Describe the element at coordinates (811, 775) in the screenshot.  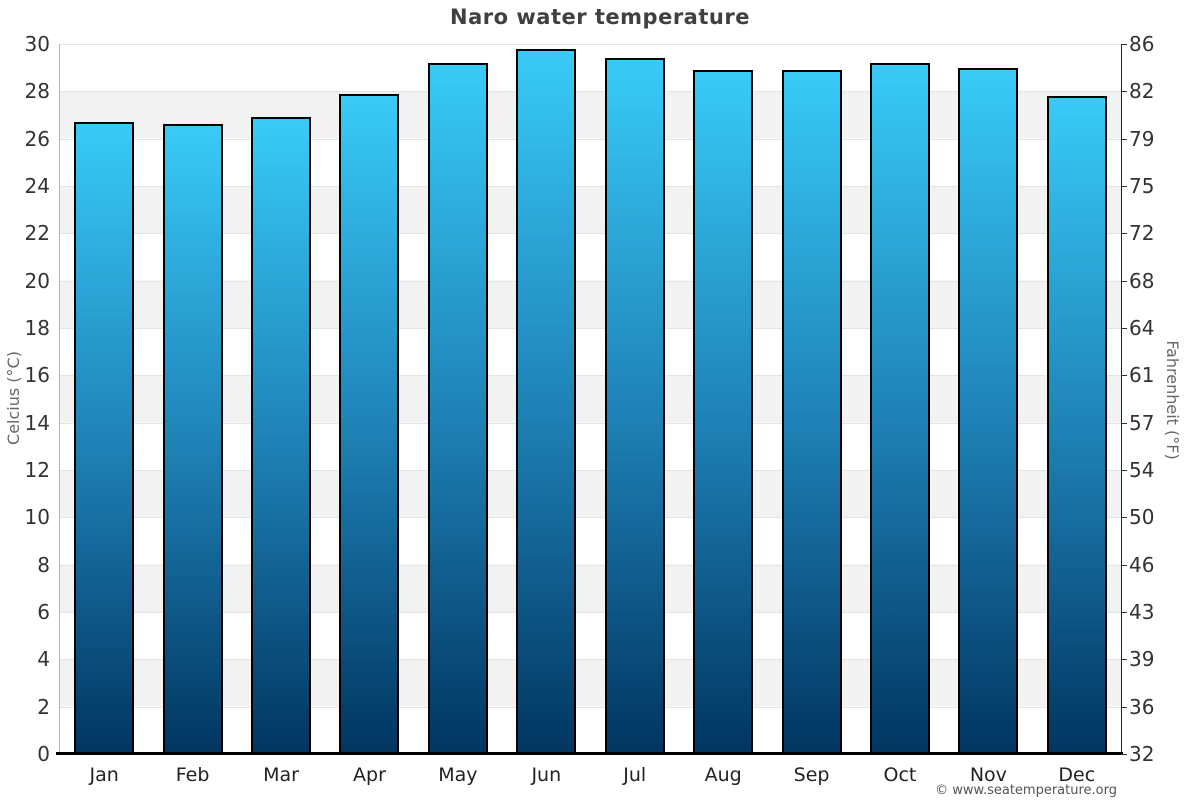
I see `x-tick-sep: Sep` at that location.